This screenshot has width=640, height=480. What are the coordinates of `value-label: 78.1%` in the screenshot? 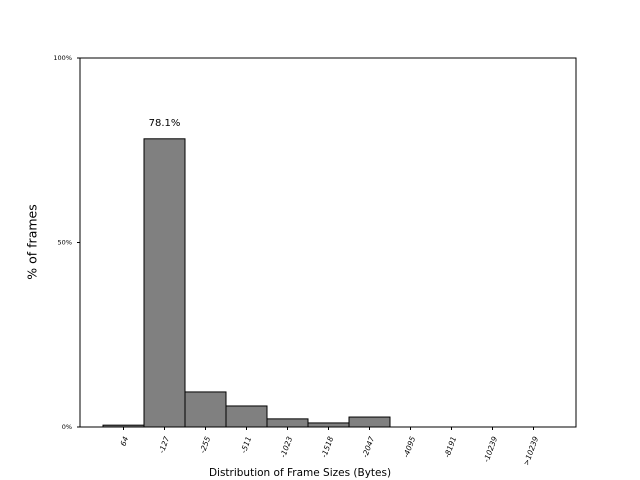 It's located at (165, 123).